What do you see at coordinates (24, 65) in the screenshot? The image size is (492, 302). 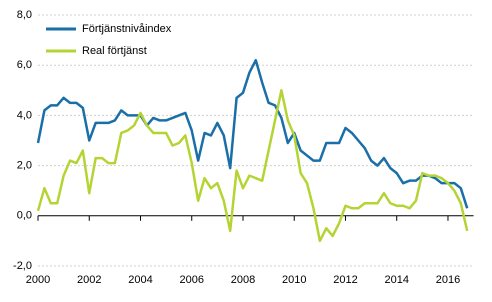 I see `y-tick-label: 6,0` at bounding box center [24, 65].